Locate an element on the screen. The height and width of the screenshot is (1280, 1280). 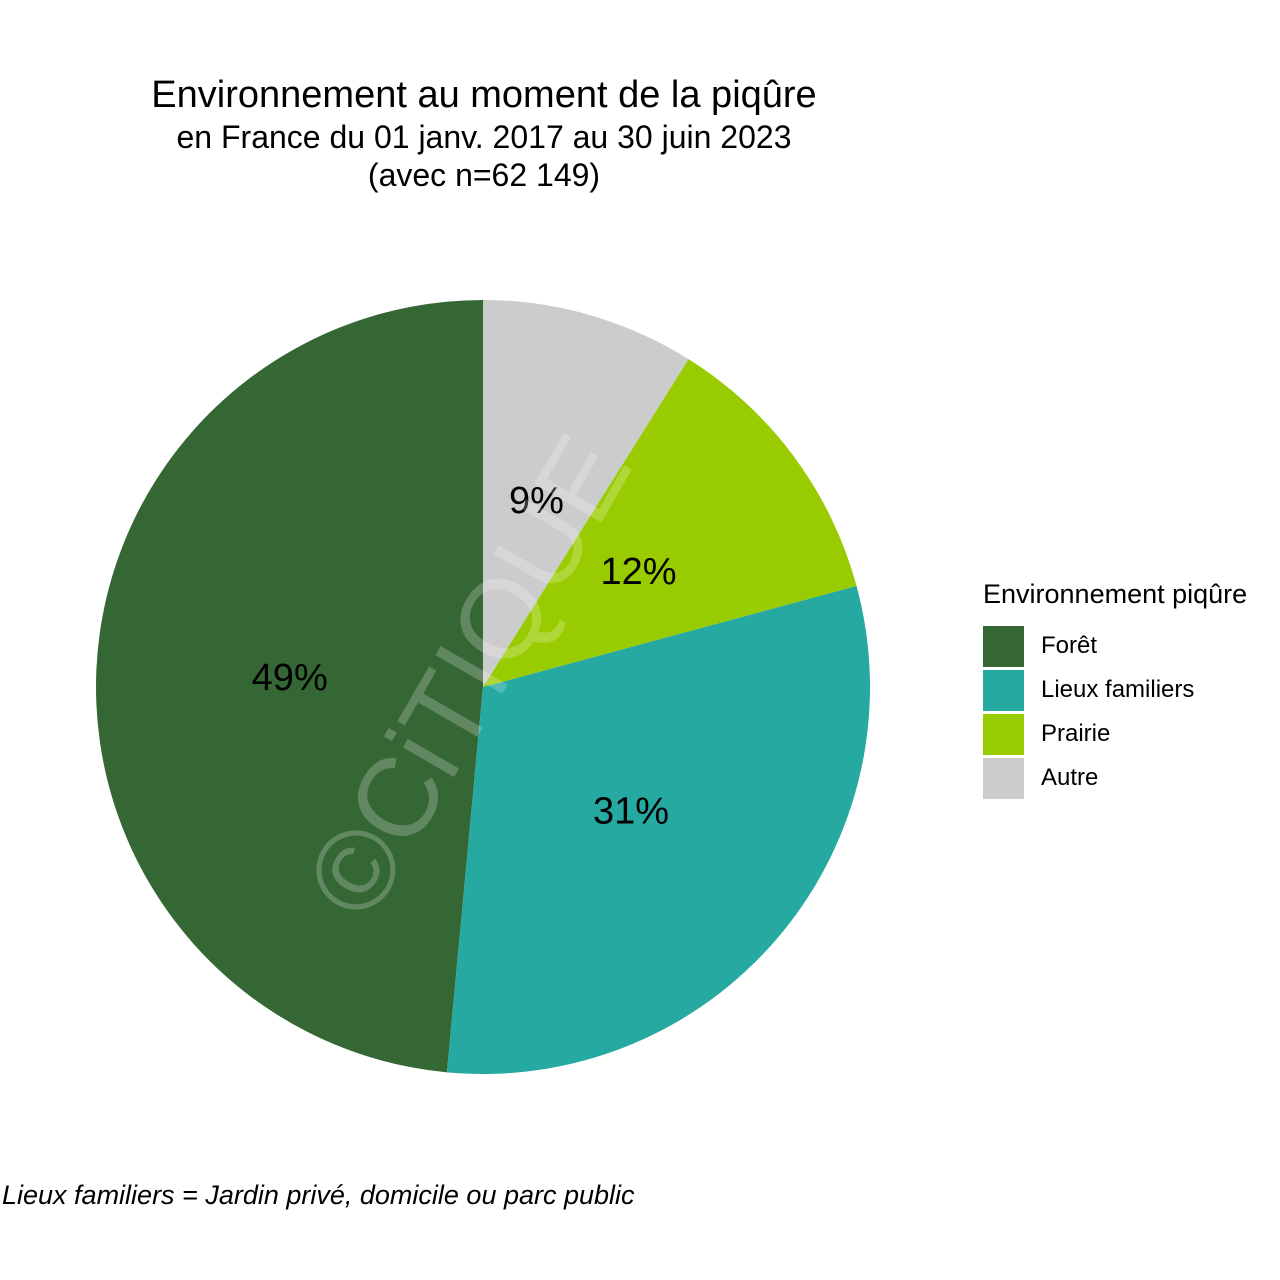
legend-label: Prairie is located at coordinates (1076, 733).